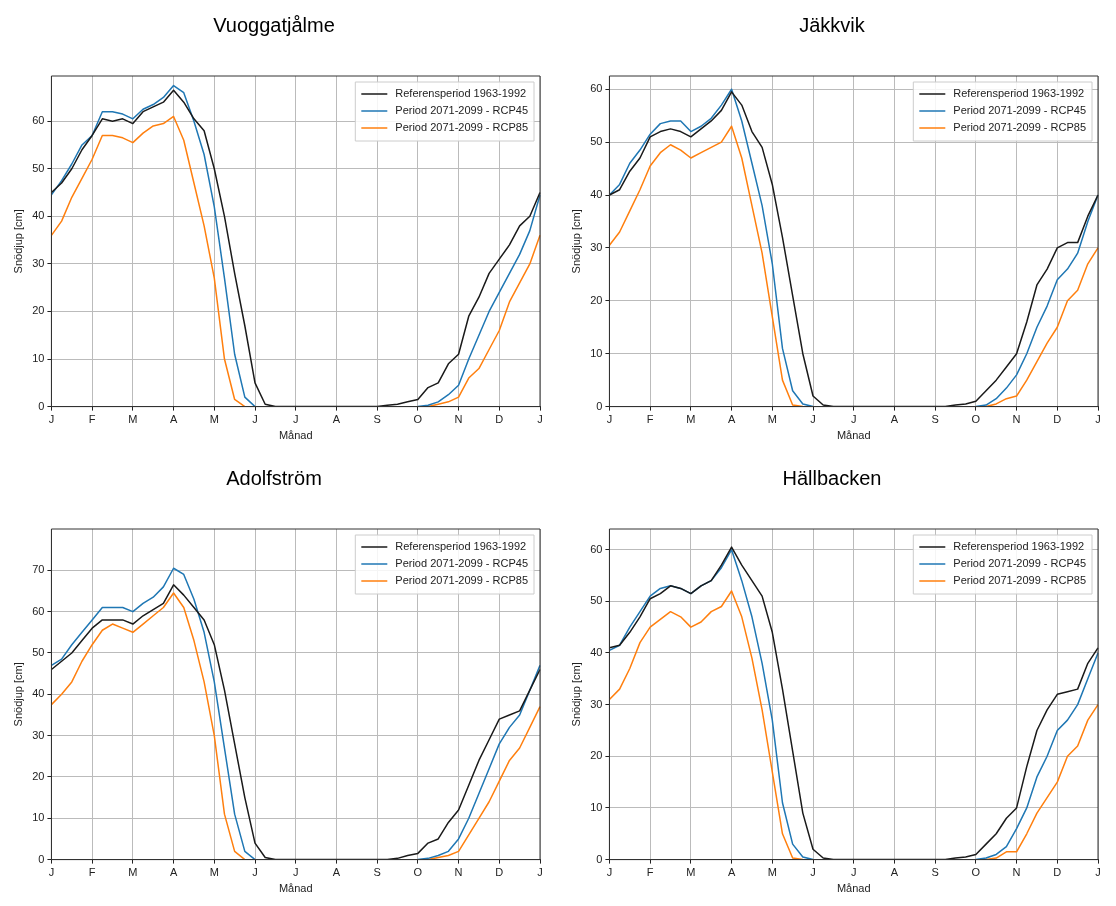 This screenshot has height=906, width=1116. I want to click on chart-title: Vuoggatjålme, so click(274, 24).